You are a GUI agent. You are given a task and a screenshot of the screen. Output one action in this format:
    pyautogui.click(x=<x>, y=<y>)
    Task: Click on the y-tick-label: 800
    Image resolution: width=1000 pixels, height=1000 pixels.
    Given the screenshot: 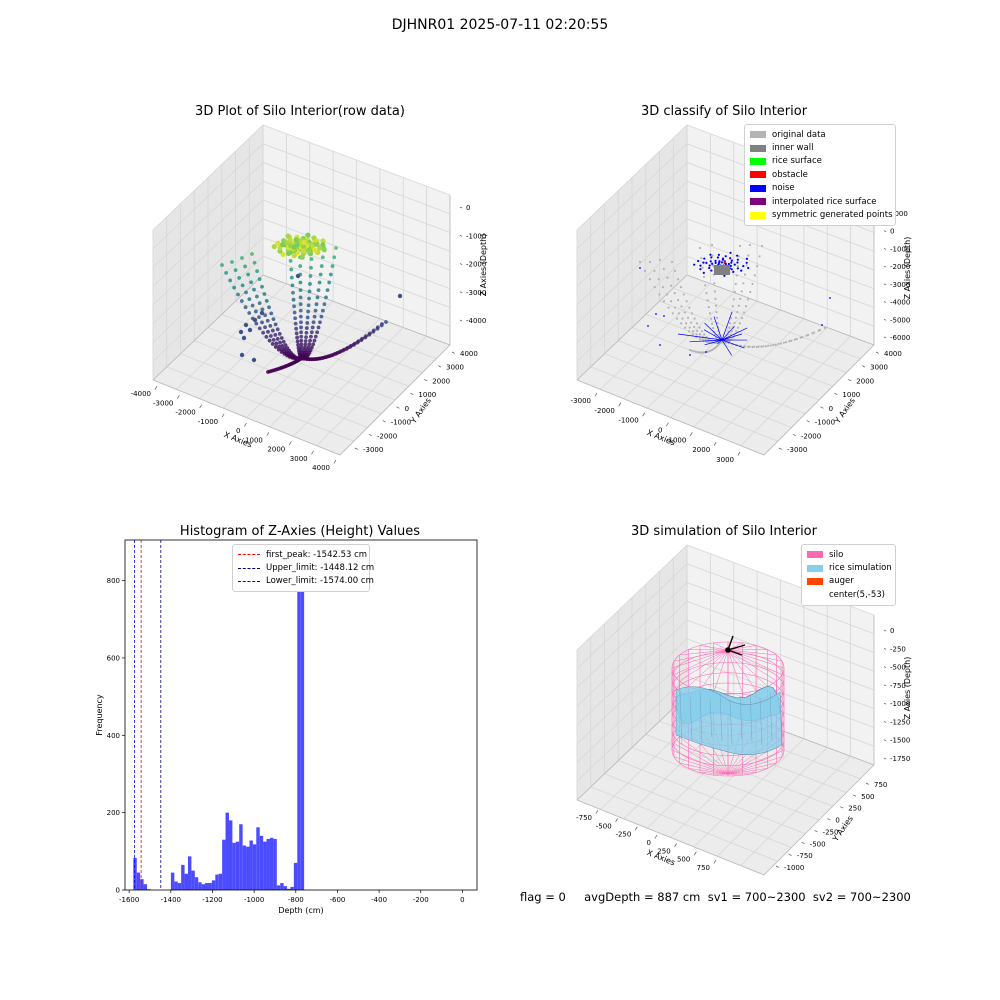 What is the action you would take?
    pyautogui.click(x=113, y=581)
    